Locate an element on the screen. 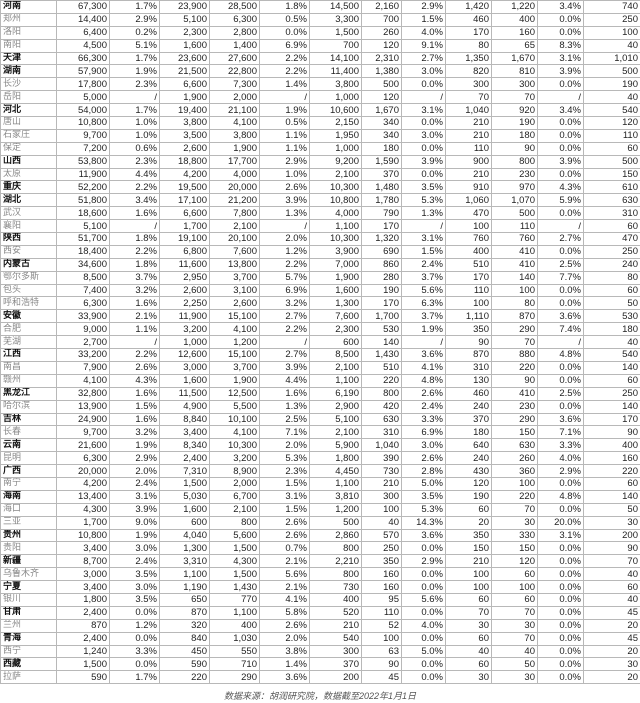 The image size is (640, 703). table-cell: 2.0% is located at coordinates (284, 638).